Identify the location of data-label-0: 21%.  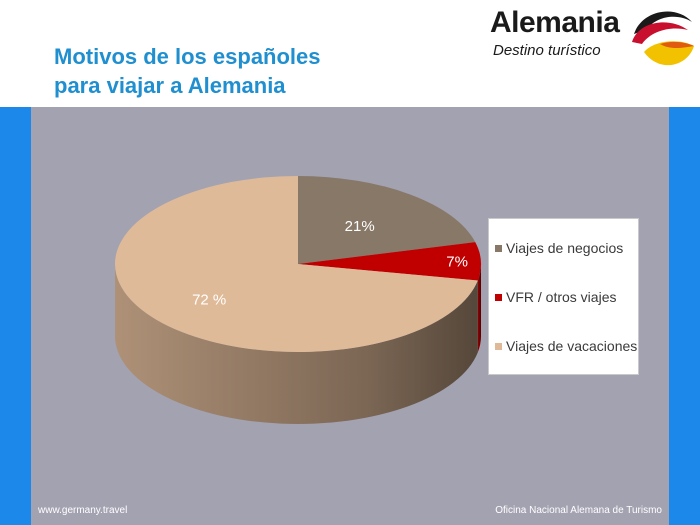
(360, 226).